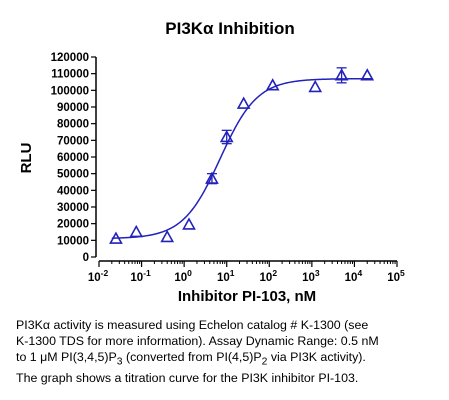  I want to click on x-tick-label: 10⁻¹, so click(140, 276).